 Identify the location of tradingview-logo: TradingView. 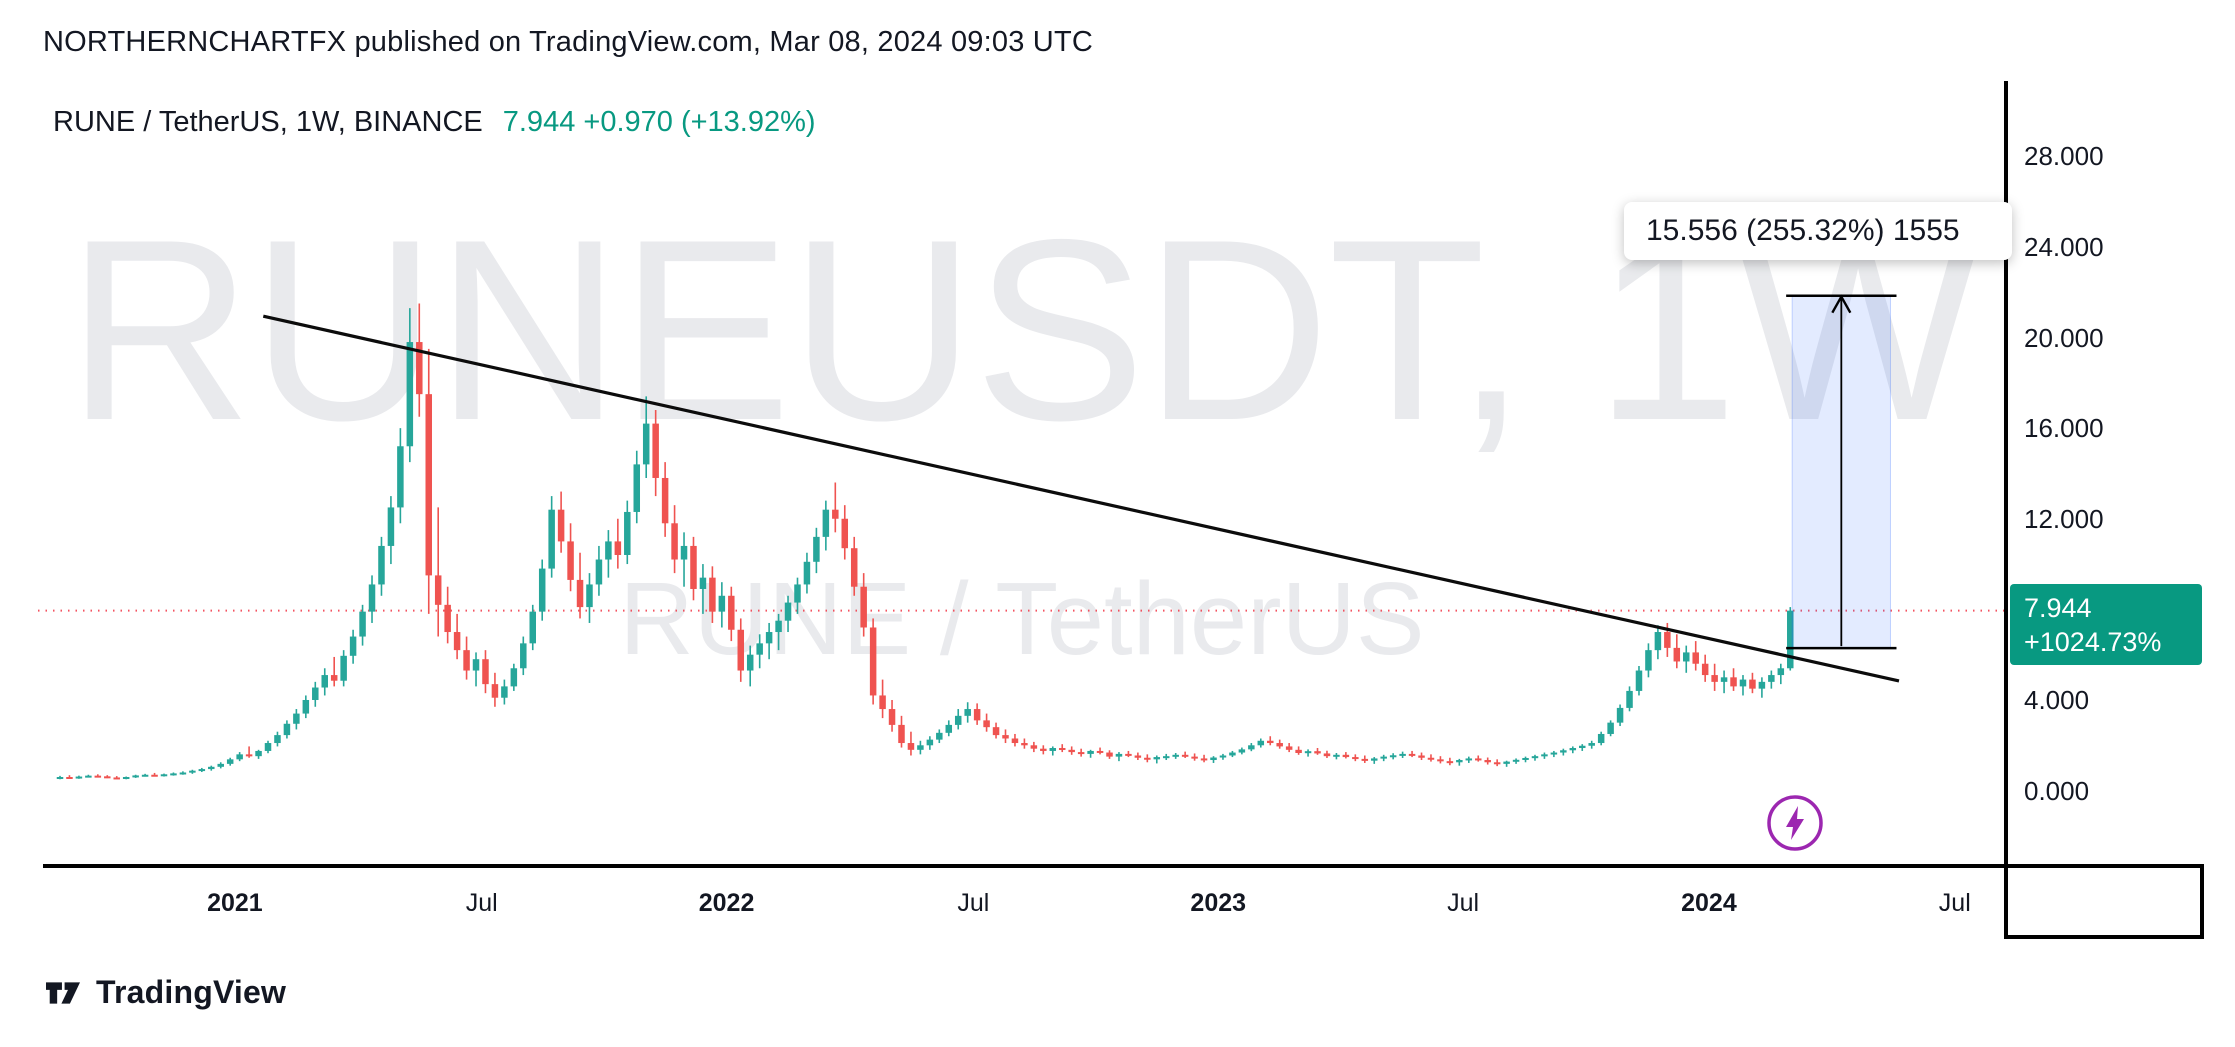
(164, 992).